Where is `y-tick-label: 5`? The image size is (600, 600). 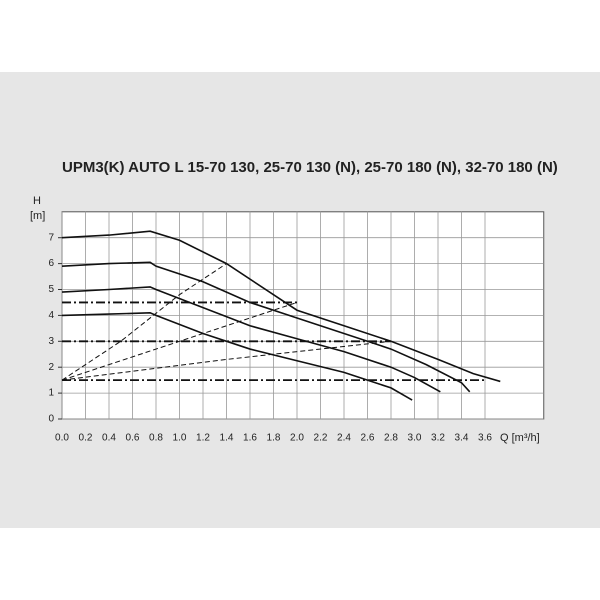 y-tick-label: 5 is located at coordinates (51, 289).